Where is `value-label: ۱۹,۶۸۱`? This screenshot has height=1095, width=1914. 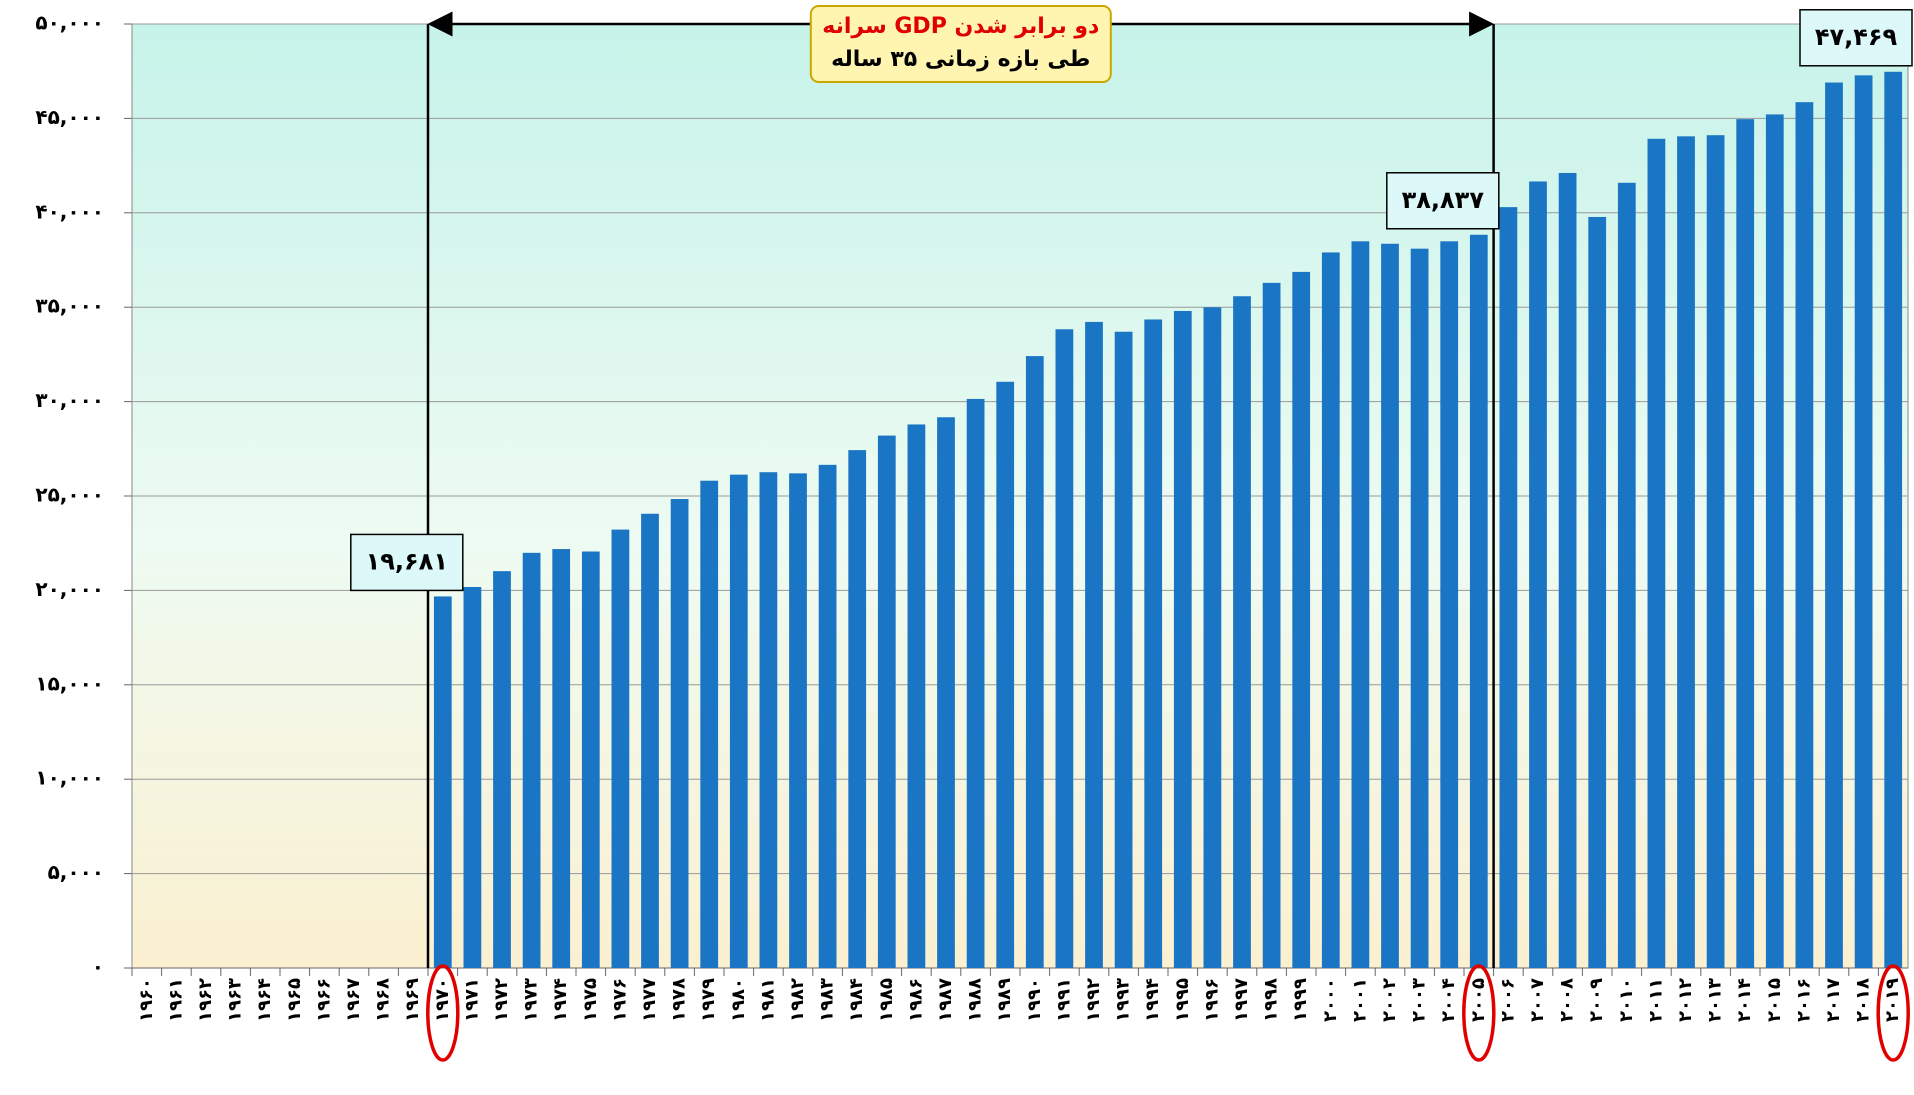
value-label: ۱۹,۶۸۱ is located at coordinates (407, 561).